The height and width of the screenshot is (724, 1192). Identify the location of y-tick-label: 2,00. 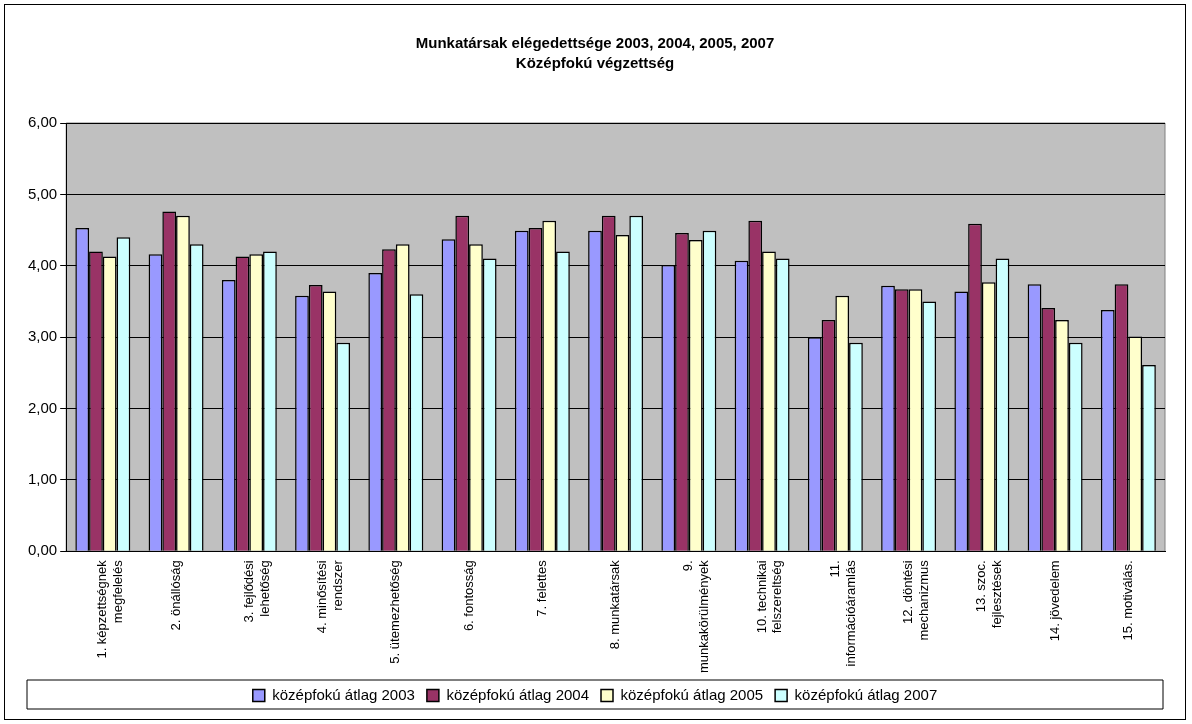
(42, 407).